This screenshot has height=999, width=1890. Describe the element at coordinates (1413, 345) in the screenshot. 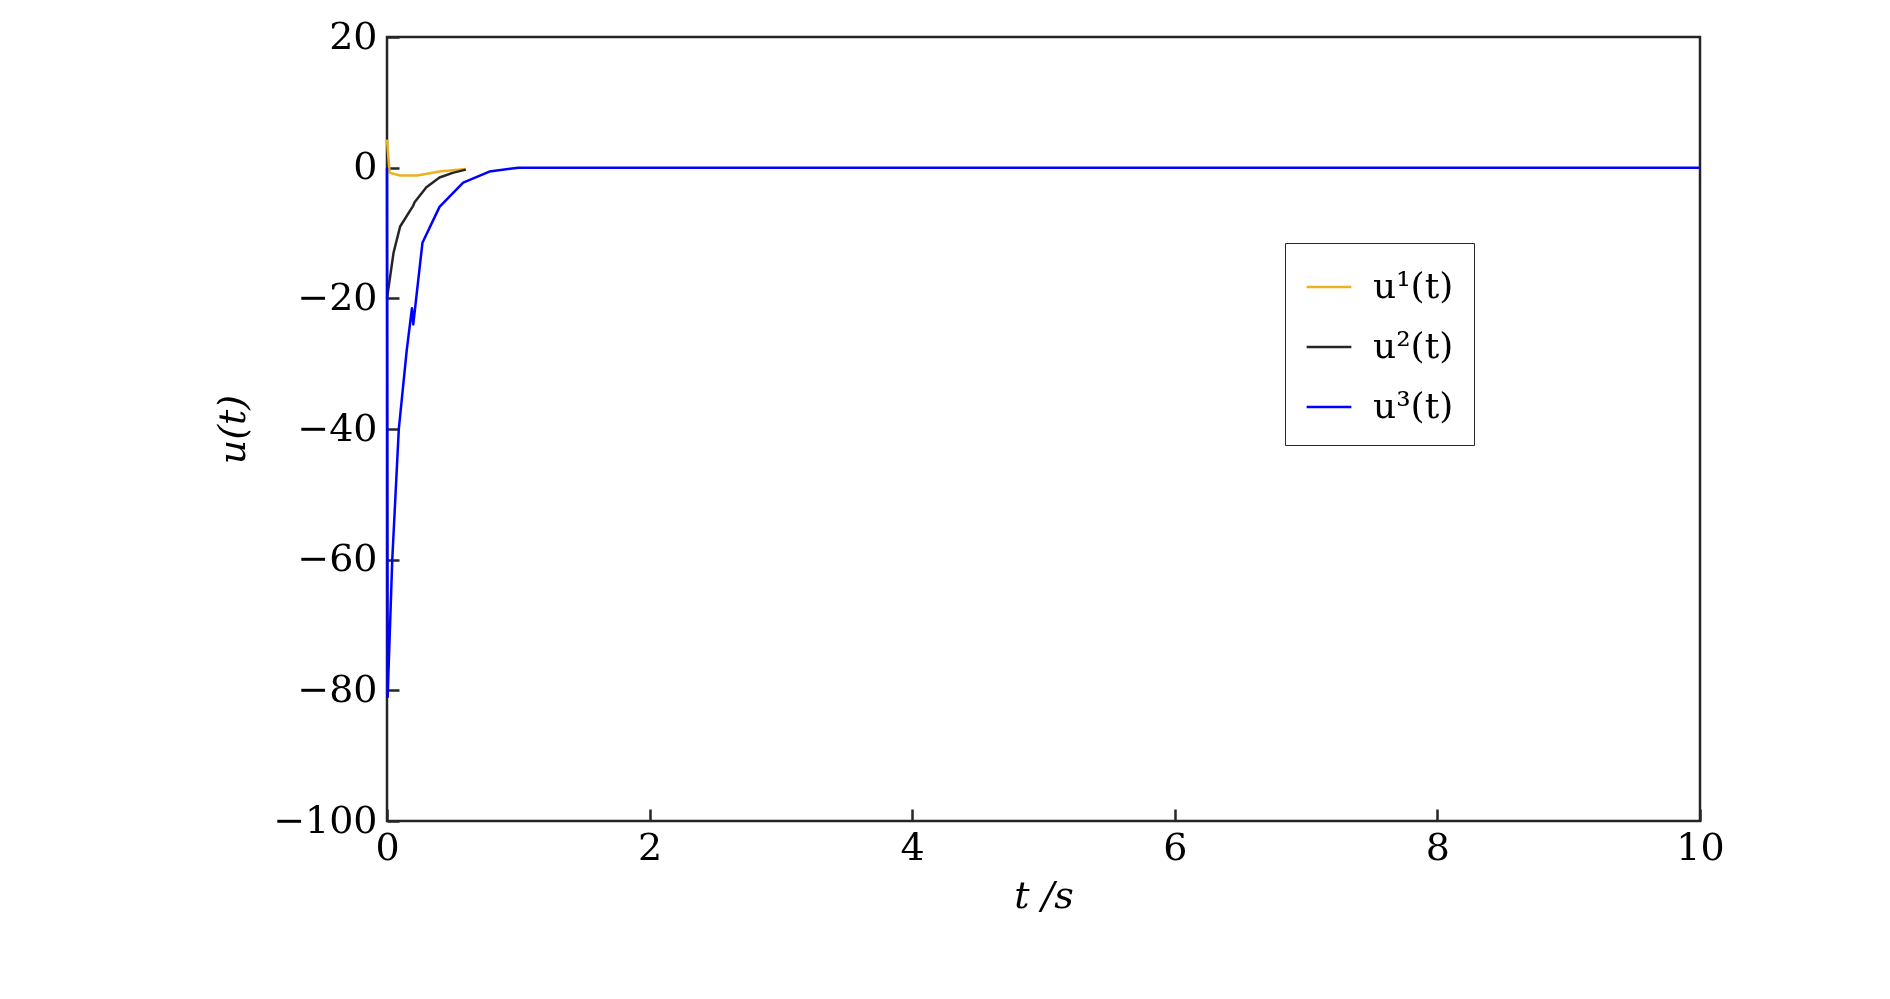

I see `legend-label: u²(t)` at that location.